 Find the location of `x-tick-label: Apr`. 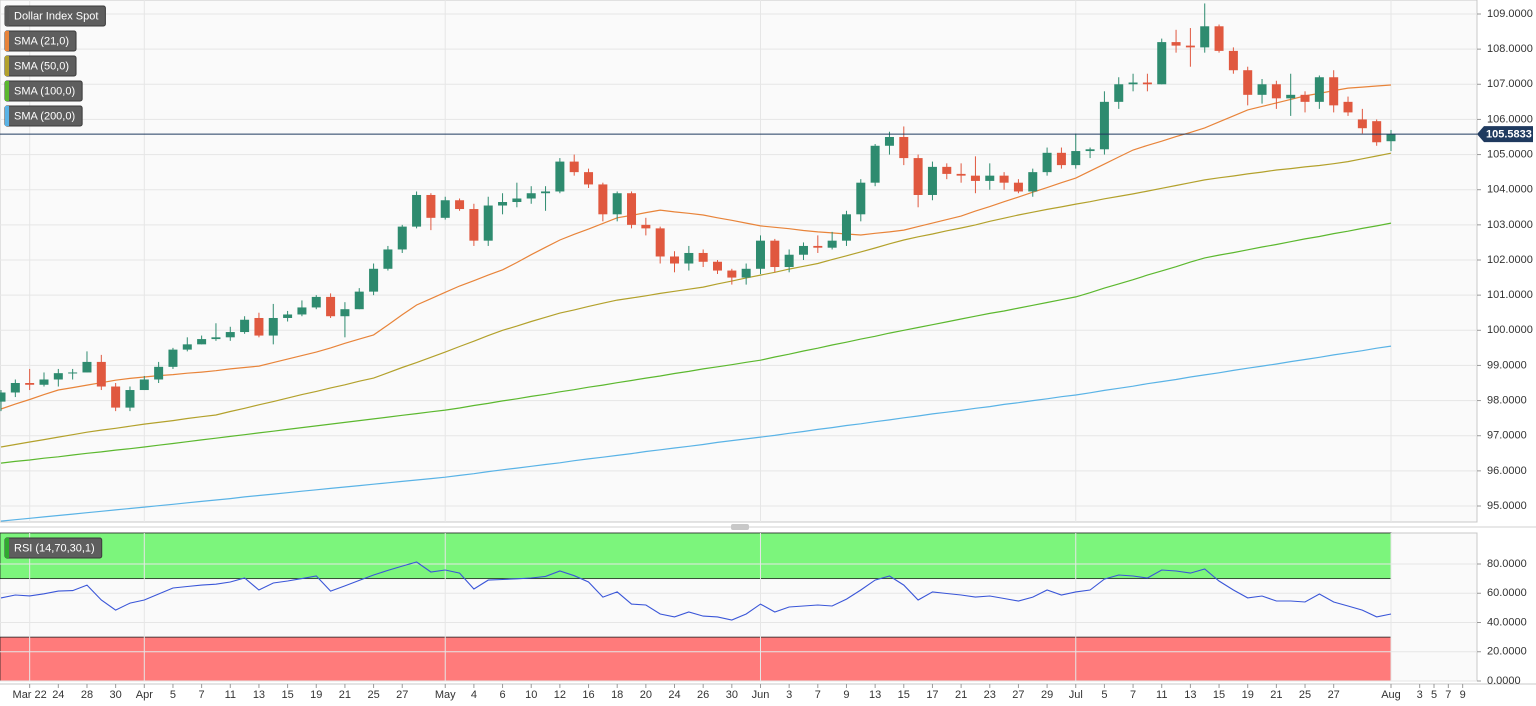

x-tick-label: Apr is located at coordinates (144, 695).